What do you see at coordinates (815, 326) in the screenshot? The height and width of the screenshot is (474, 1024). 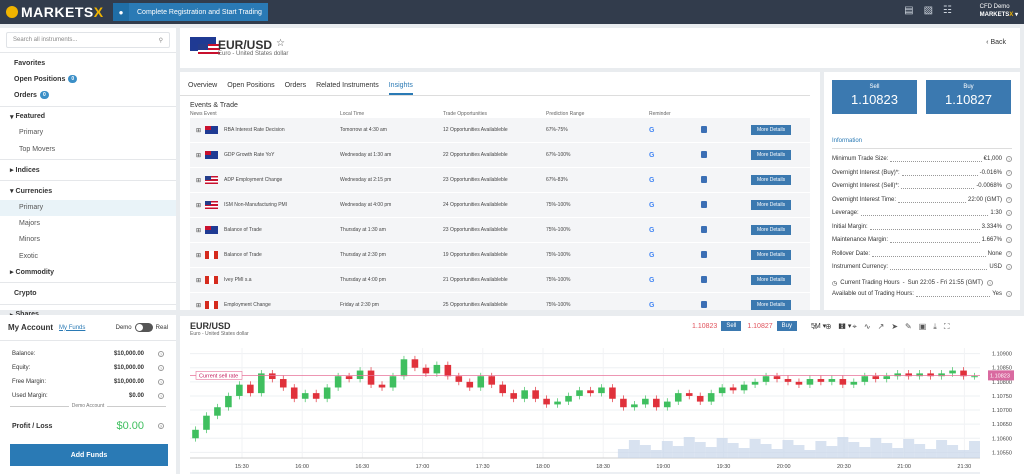 I see `indicators-icon: ♫` at bounding box center [815, 326].